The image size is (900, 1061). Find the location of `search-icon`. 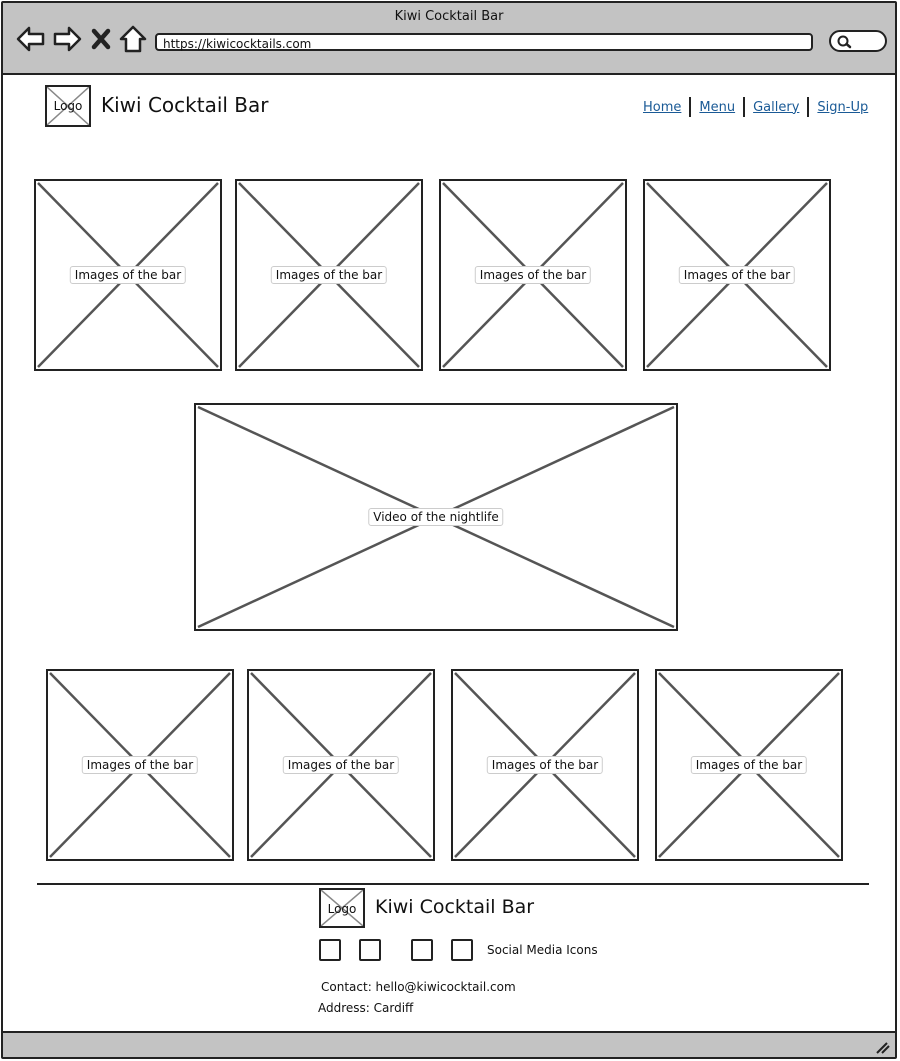

search-icon is located at coordinates (844, 42).